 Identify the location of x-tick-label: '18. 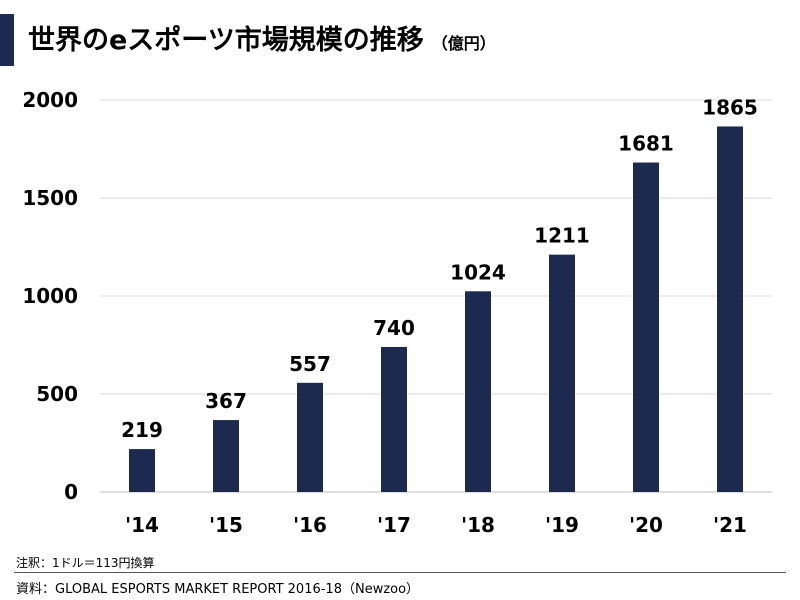
(478, 525).